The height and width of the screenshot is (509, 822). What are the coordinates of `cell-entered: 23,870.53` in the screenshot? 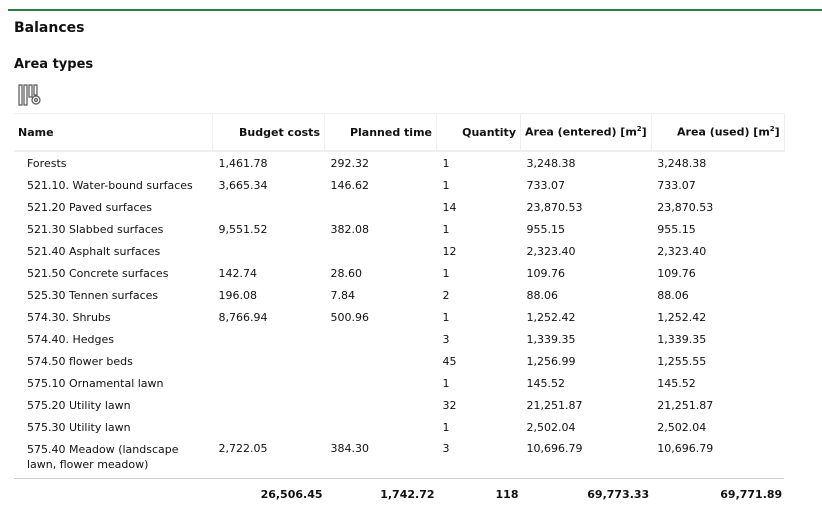 It's located at (586, 207).